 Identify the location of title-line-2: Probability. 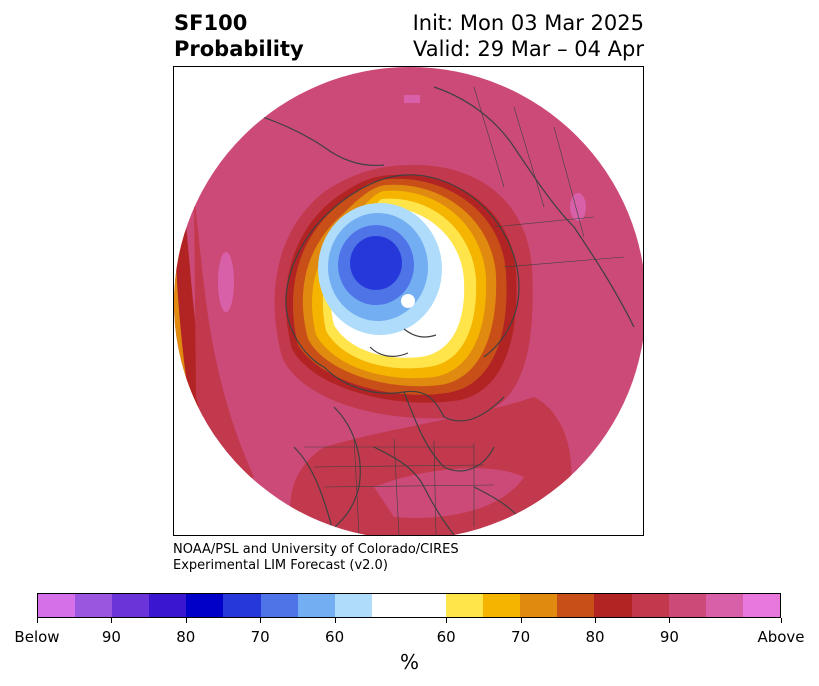
(239, 49).